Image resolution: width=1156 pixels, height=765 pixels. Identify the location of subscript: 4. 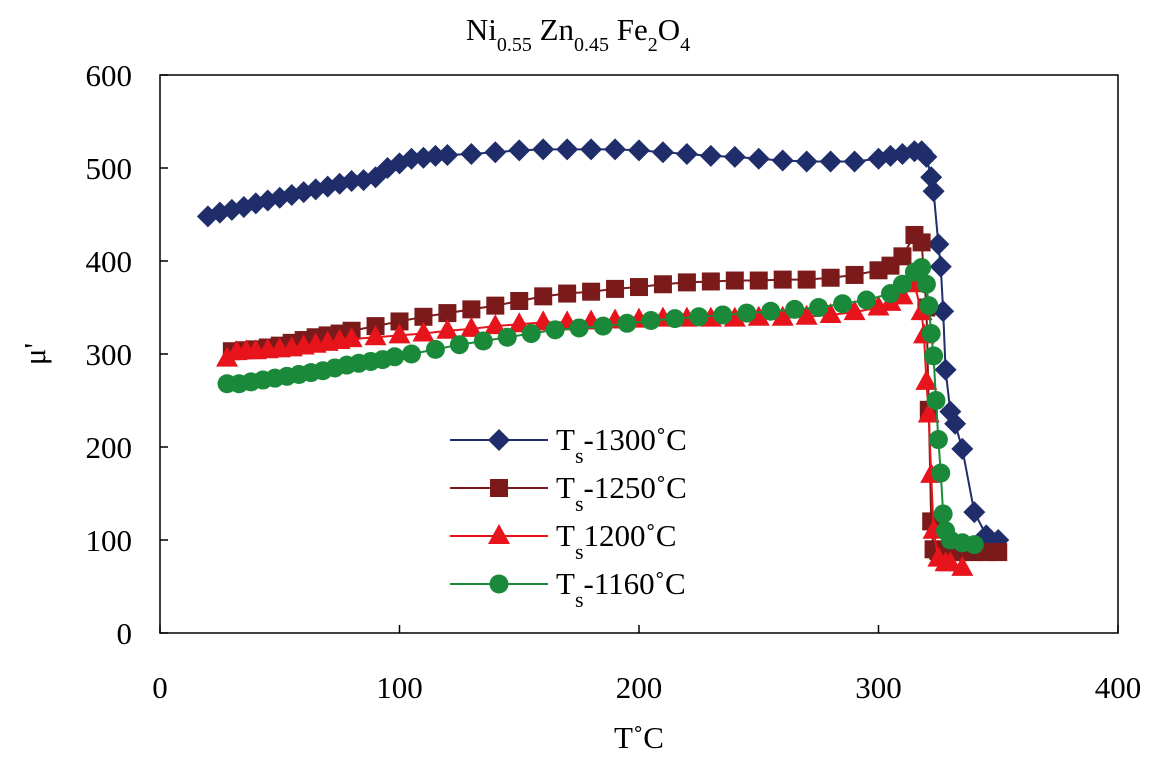
(685, 45).